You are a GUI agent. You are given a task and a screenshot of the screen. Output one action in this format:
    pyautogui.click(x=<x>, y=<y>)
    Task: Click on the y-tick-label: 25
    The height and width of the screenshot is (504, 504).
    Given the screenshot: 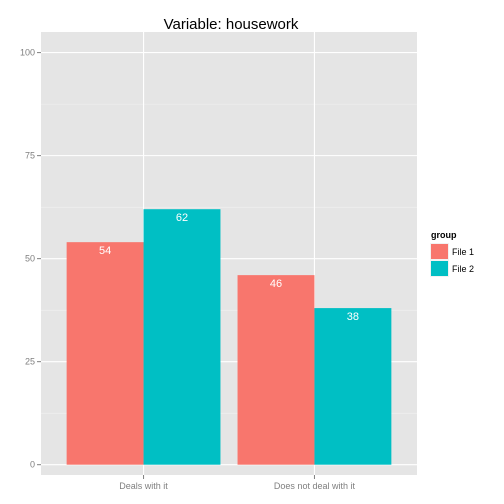 What is the action you would take?
    pyautogui.click(x=30, y=362)
    